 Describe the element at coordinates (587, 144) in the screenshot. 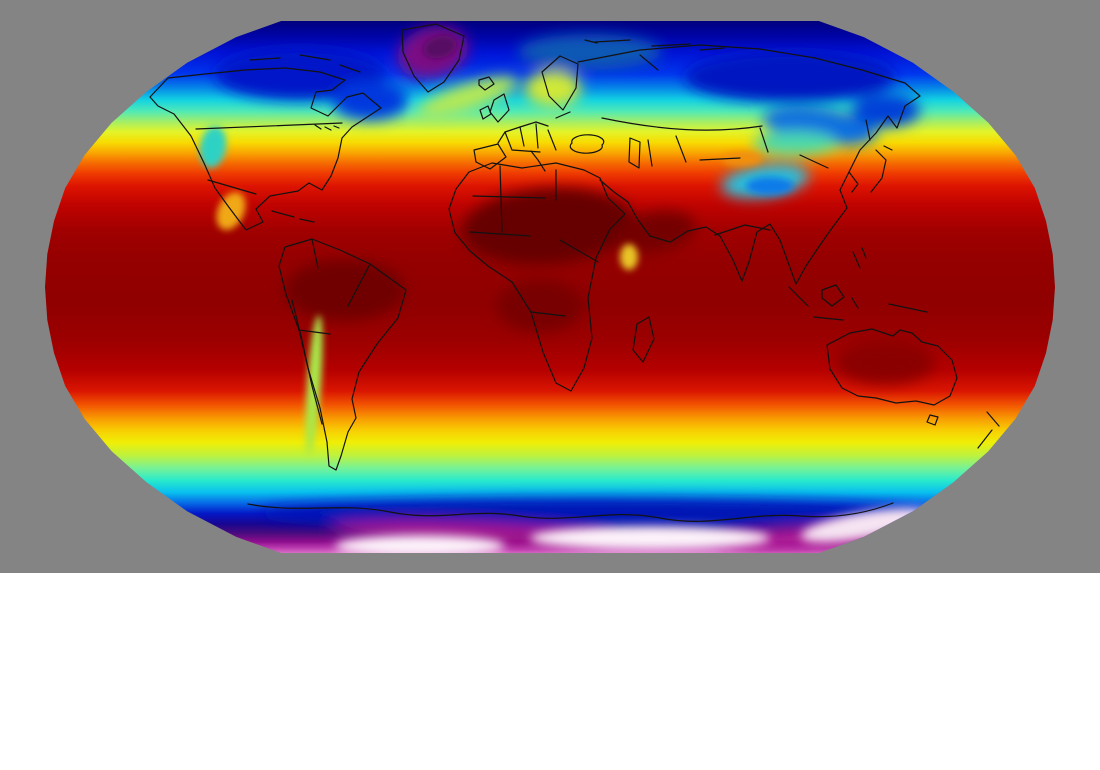

I see `black-sea-outline` at that location.